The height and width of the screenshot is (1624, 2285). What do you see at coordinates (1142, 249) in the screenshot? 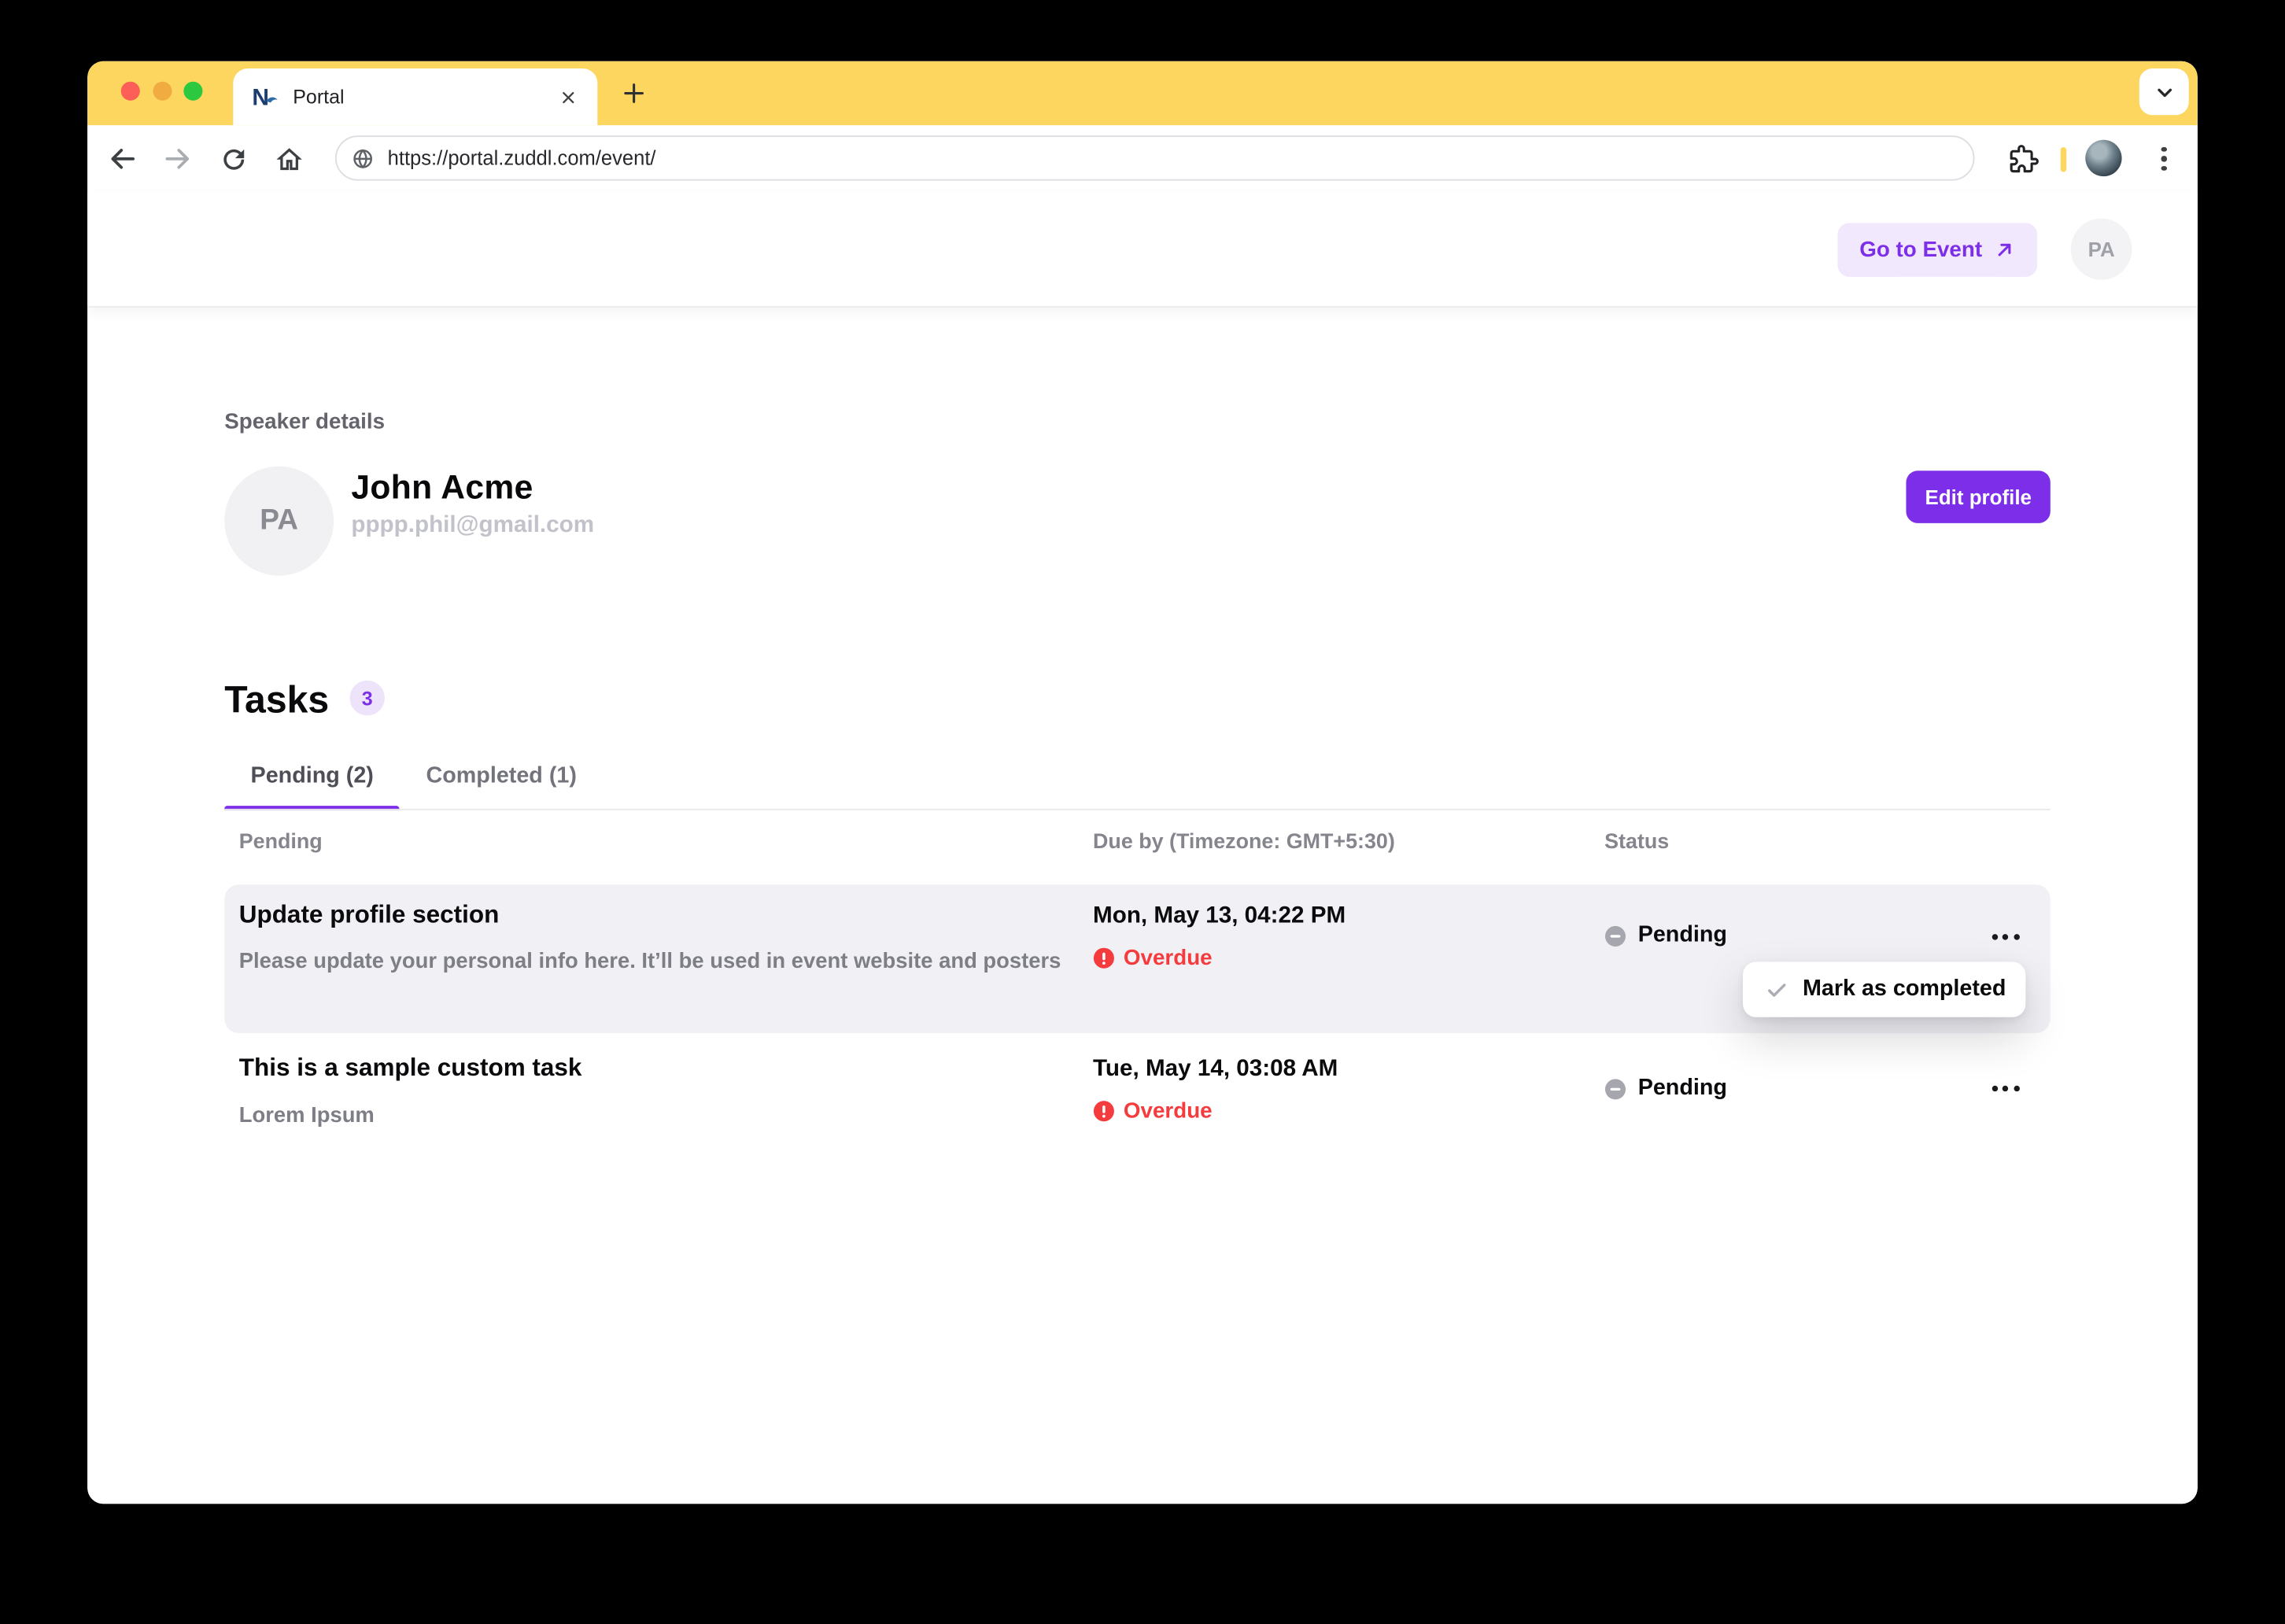
I see `portal-header: Go to Event PA` at bounding box center [1142, 249].